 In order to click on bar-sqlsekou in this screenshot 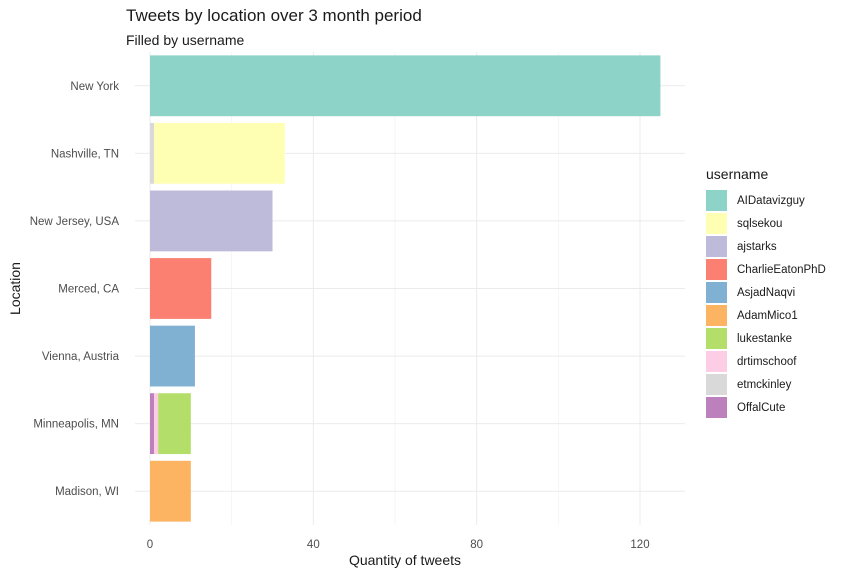, I will do `click(219, 153)`.